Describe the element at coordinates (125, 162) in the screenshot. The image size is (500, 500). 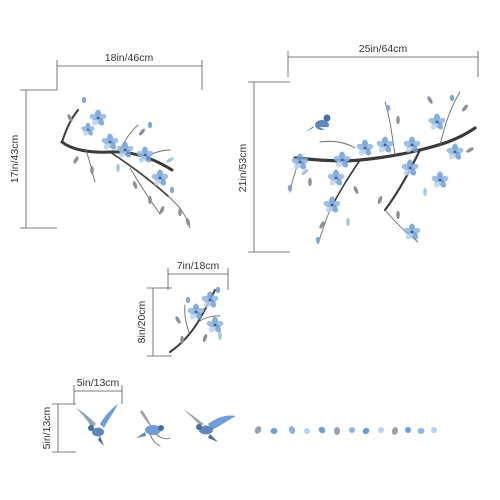
I see `large-left-branch-decal` at that location.